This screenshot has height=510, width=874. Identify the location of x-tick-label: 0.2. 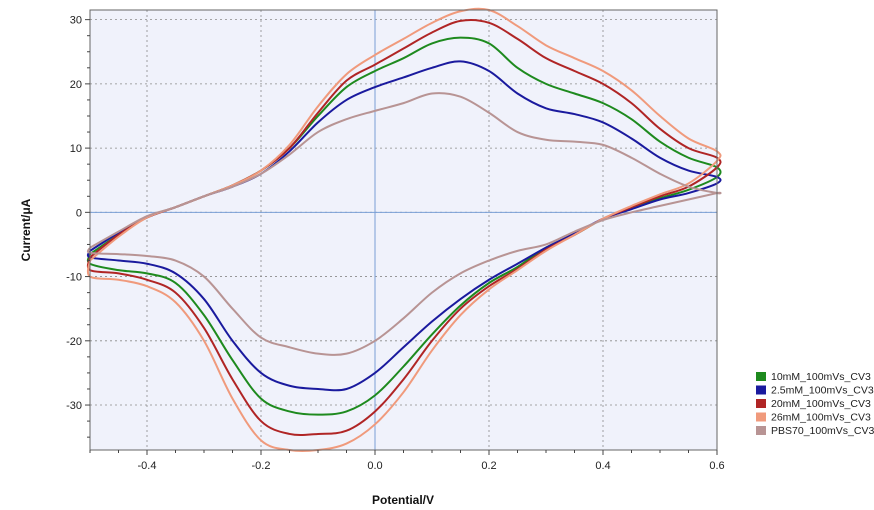
(488, 466).